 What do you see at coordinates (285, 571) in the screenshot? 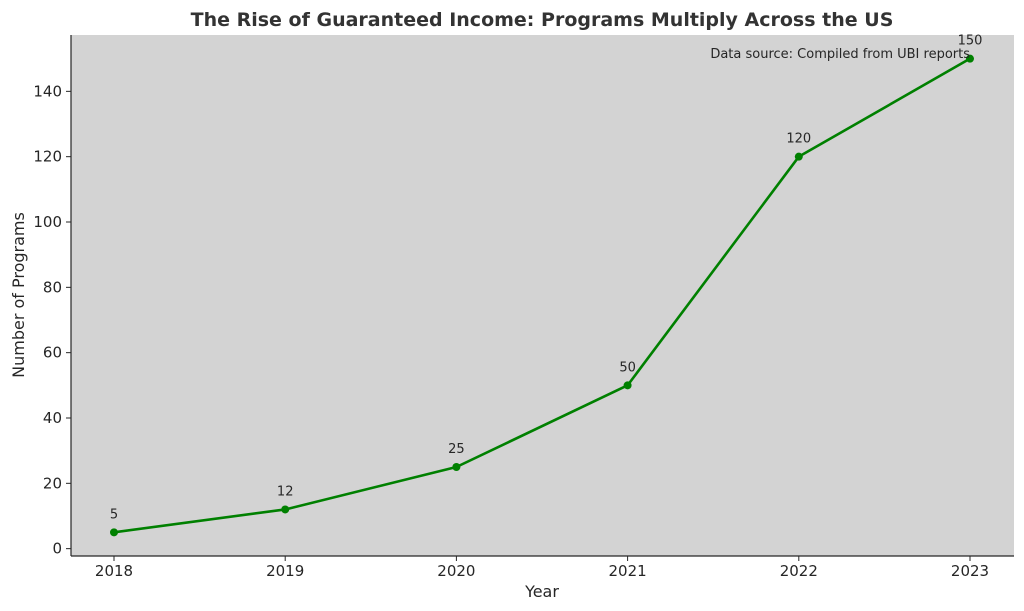
I see `x-tick-label: 2019` at bounding box center [285, 571].